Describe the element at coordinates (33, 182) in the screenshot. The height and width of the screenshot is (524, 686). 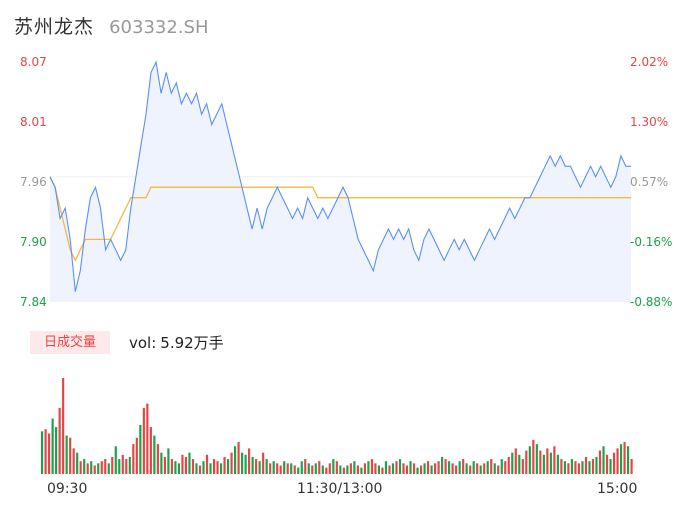
I see `y-tick-left-2: 7.96` at that location.